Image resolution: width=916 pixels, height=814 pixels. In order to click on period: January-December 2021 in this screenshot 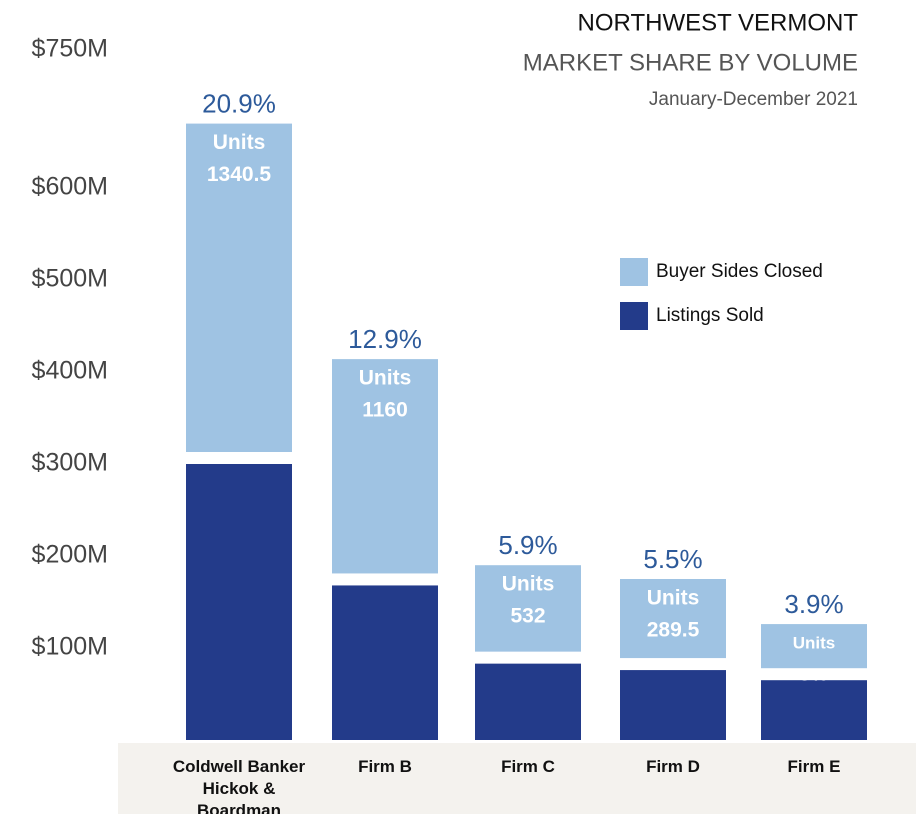, I will do `click(753, 99)`.